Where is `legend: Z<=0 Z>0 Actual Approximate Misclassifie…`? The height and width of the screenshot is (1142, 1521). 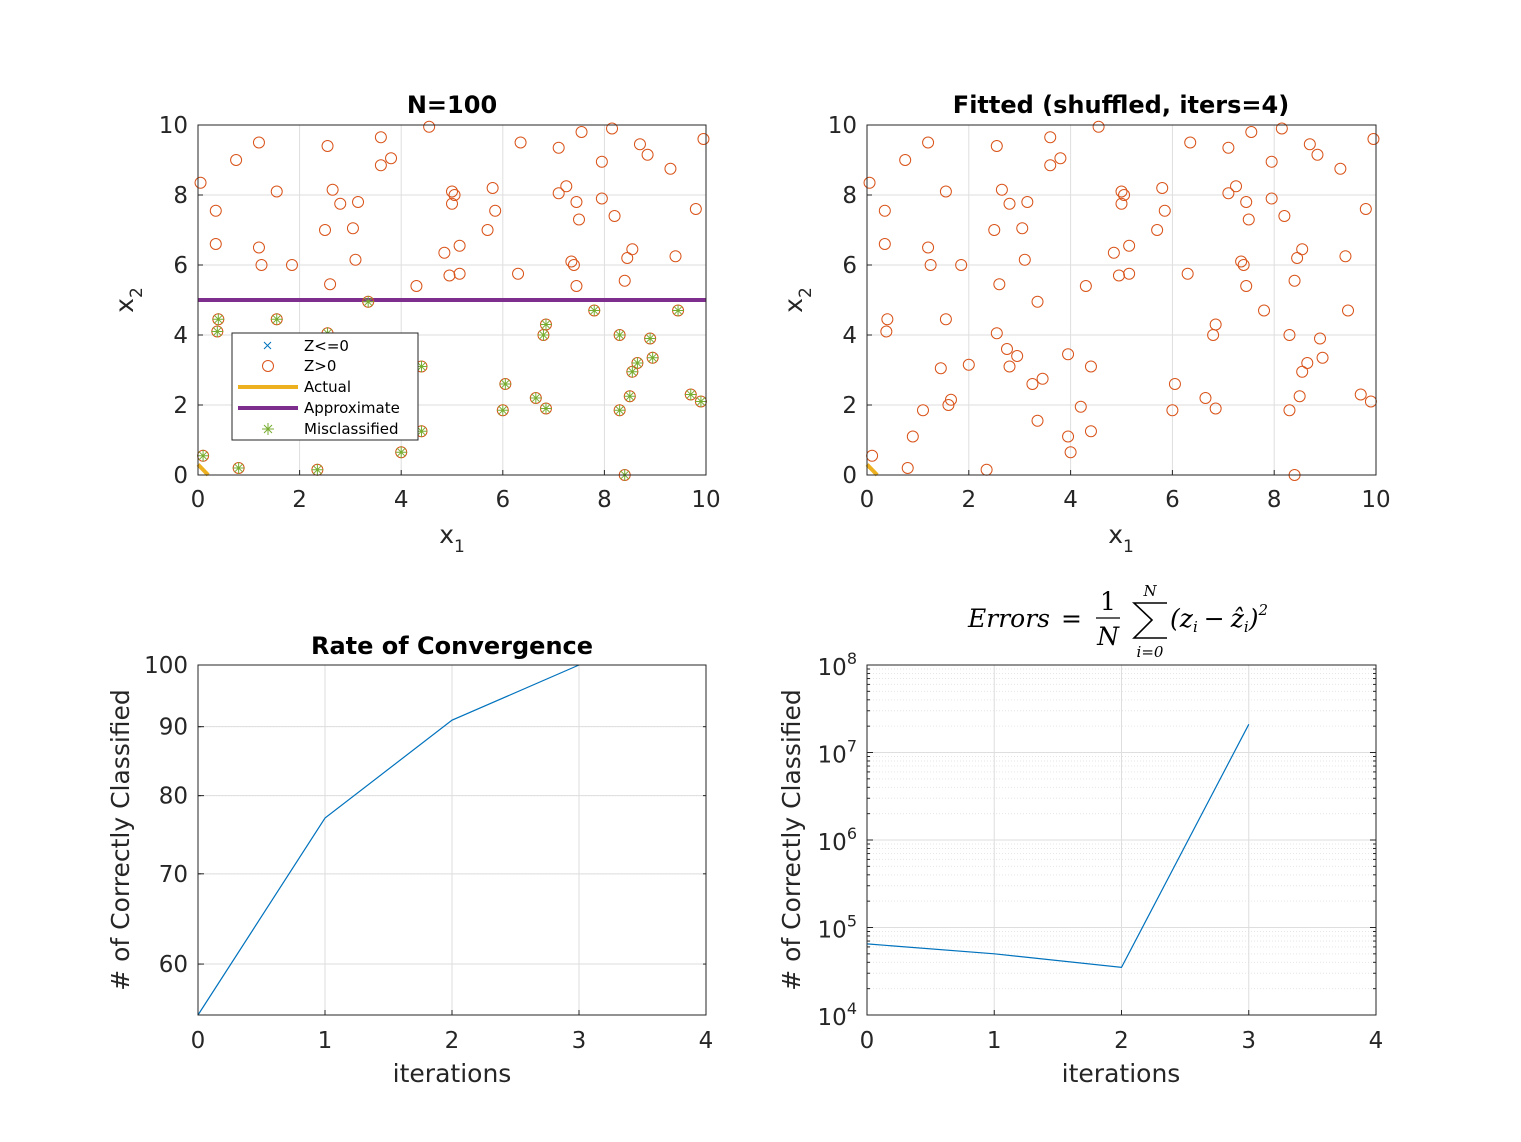 legend: Z<=0 Z>0 Actual Approximate Misclassifie… is located at coordinates (325, 386).